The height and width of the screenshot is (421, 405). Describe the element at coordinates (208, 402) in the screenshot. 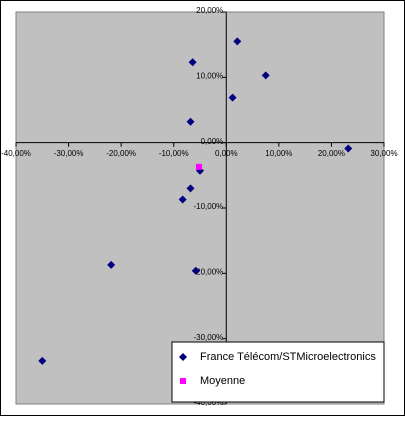

I see `y-tick-label: -40,00%` at that location.